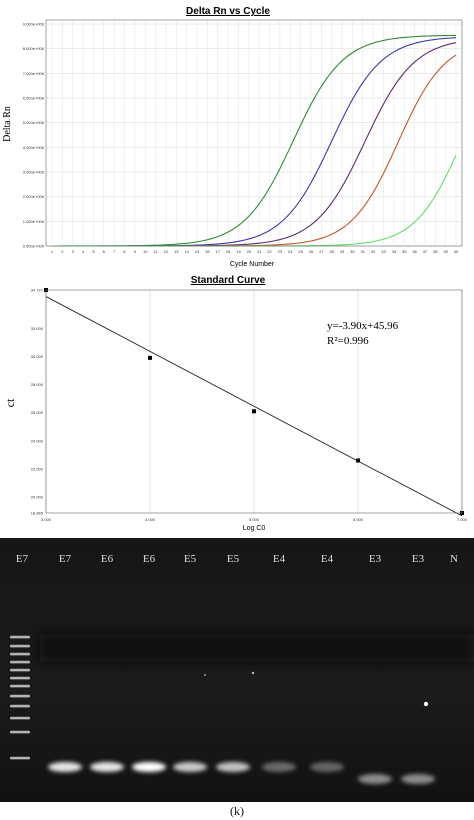 This screenshot has width=474, height=820. What do you see at coordinates (34, 98) in the screenshot?
I see `amp-y-tick-label: 6.000e+006` at bounding box center [34, 98].